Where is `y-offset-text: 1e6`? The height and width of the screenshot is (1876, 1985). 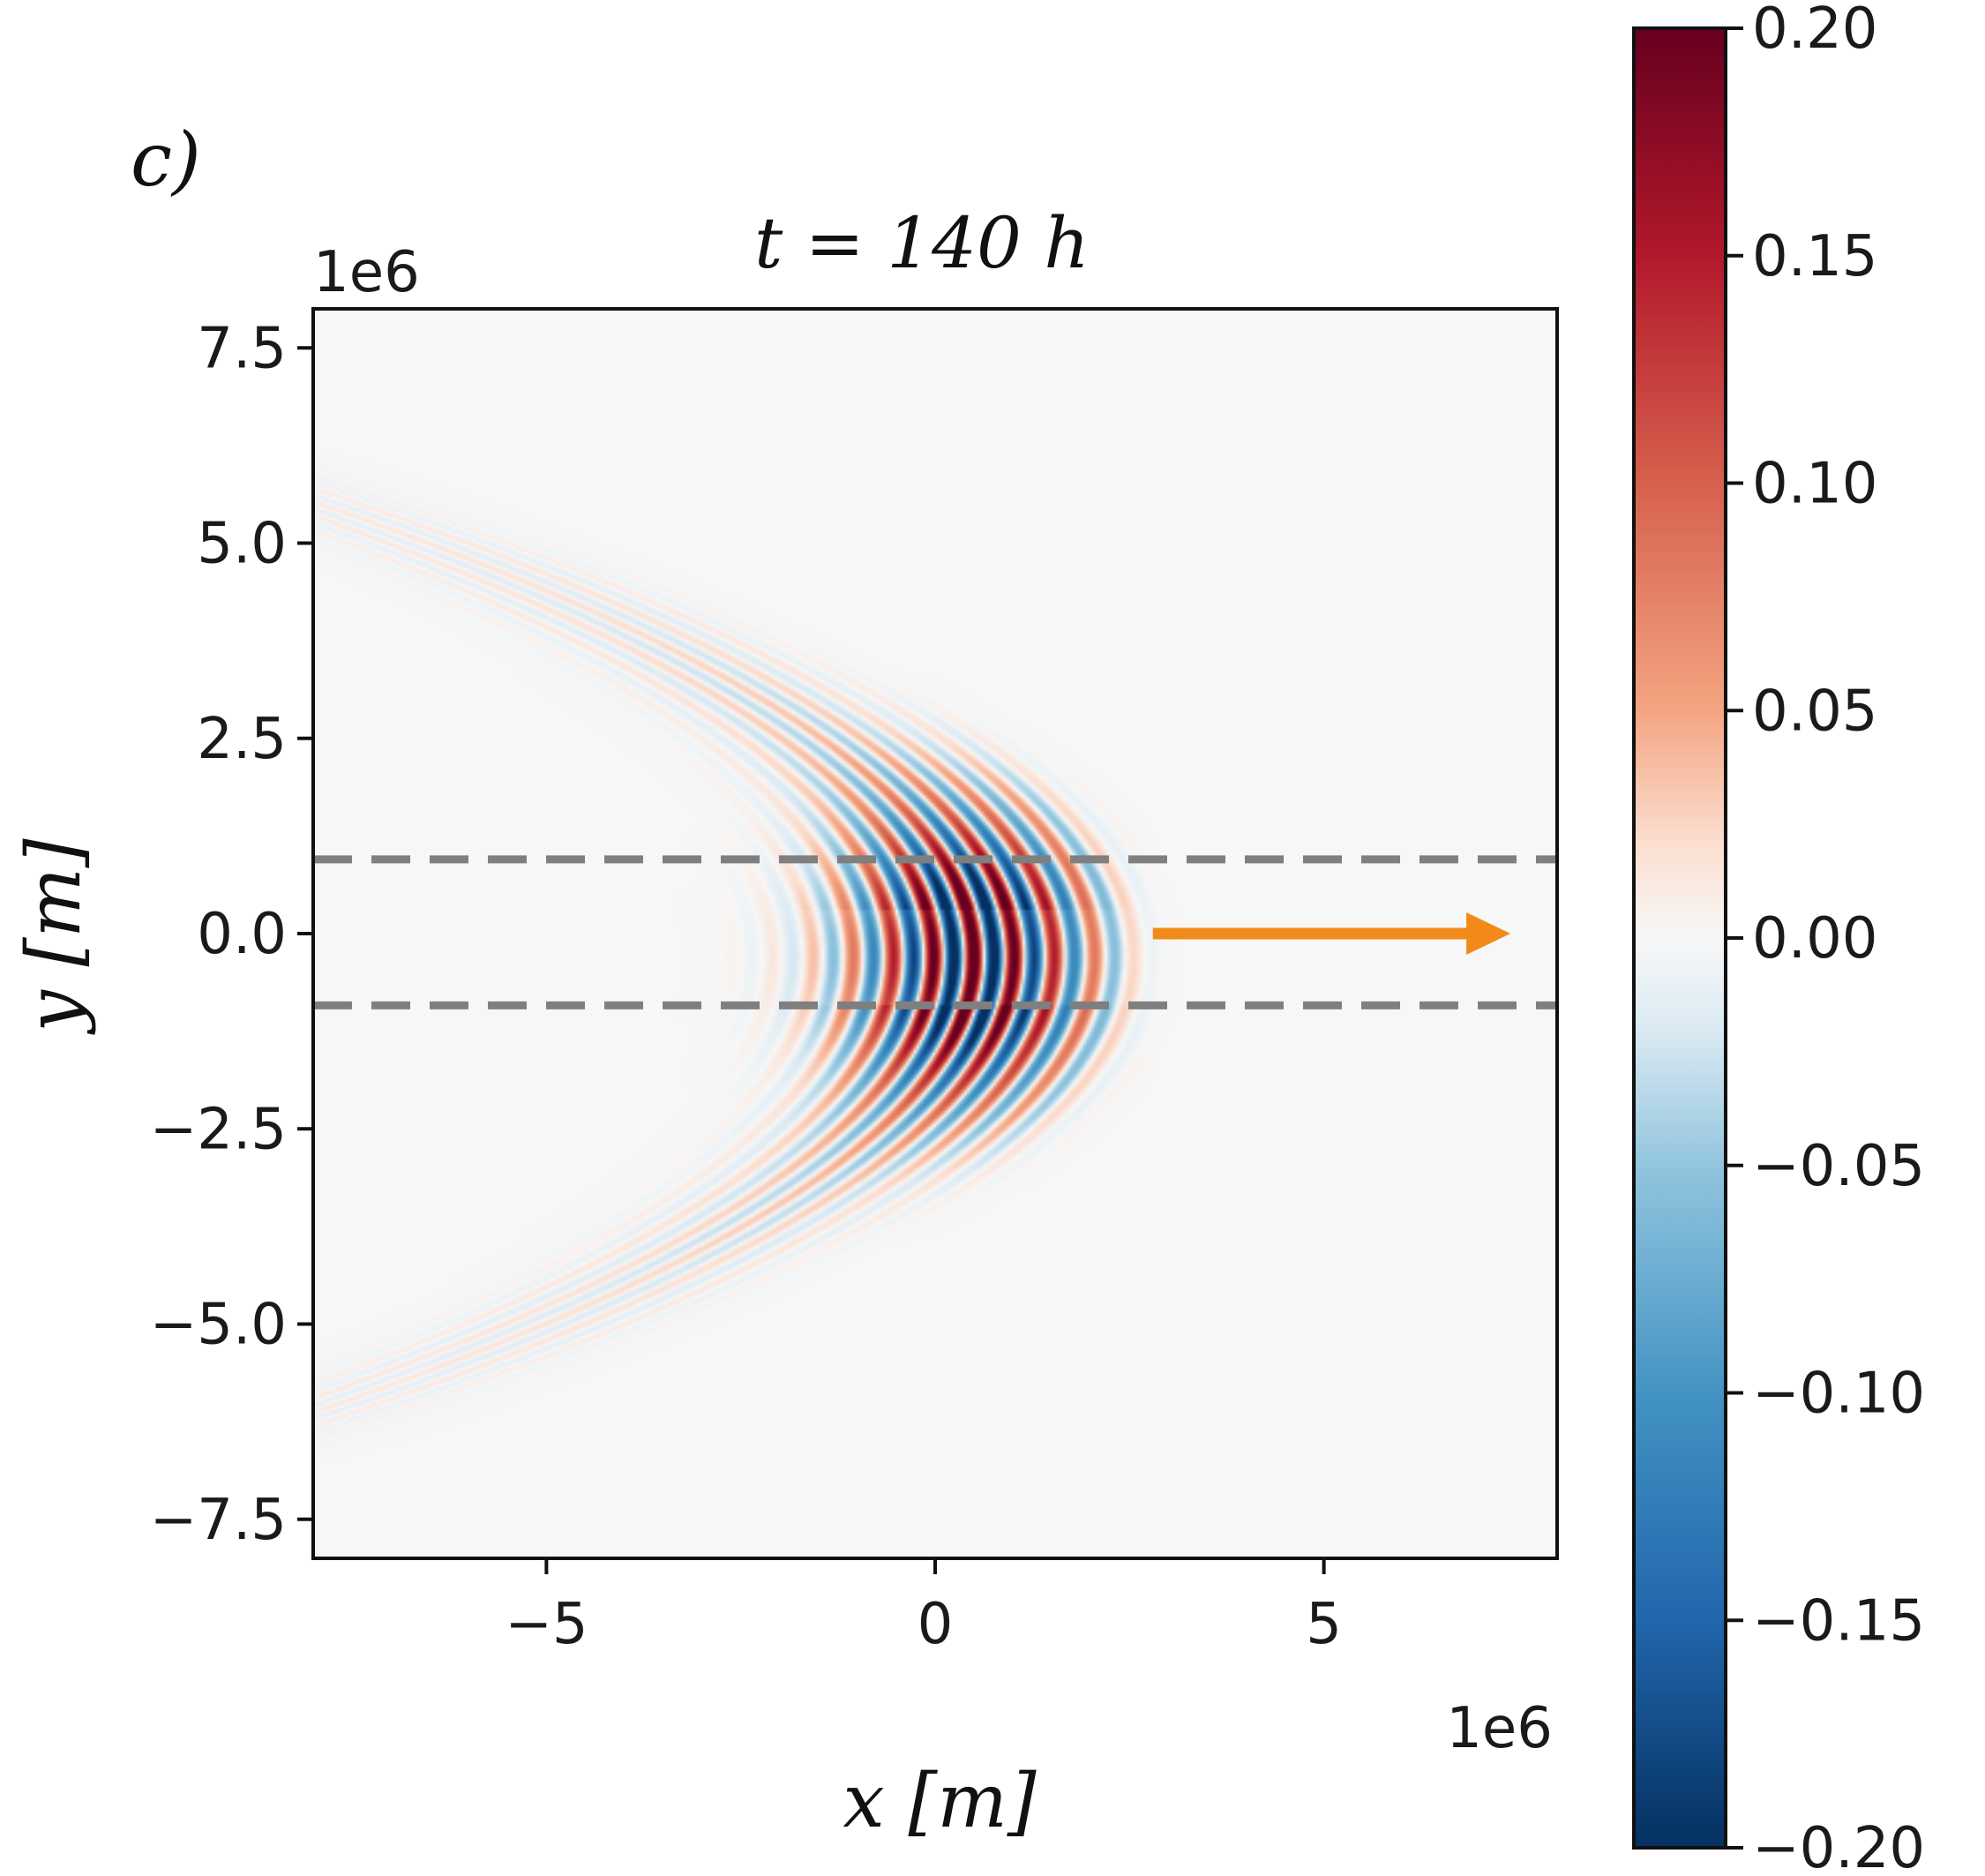 y-offset-text: 1e6 is located at coordinates (366, 272).